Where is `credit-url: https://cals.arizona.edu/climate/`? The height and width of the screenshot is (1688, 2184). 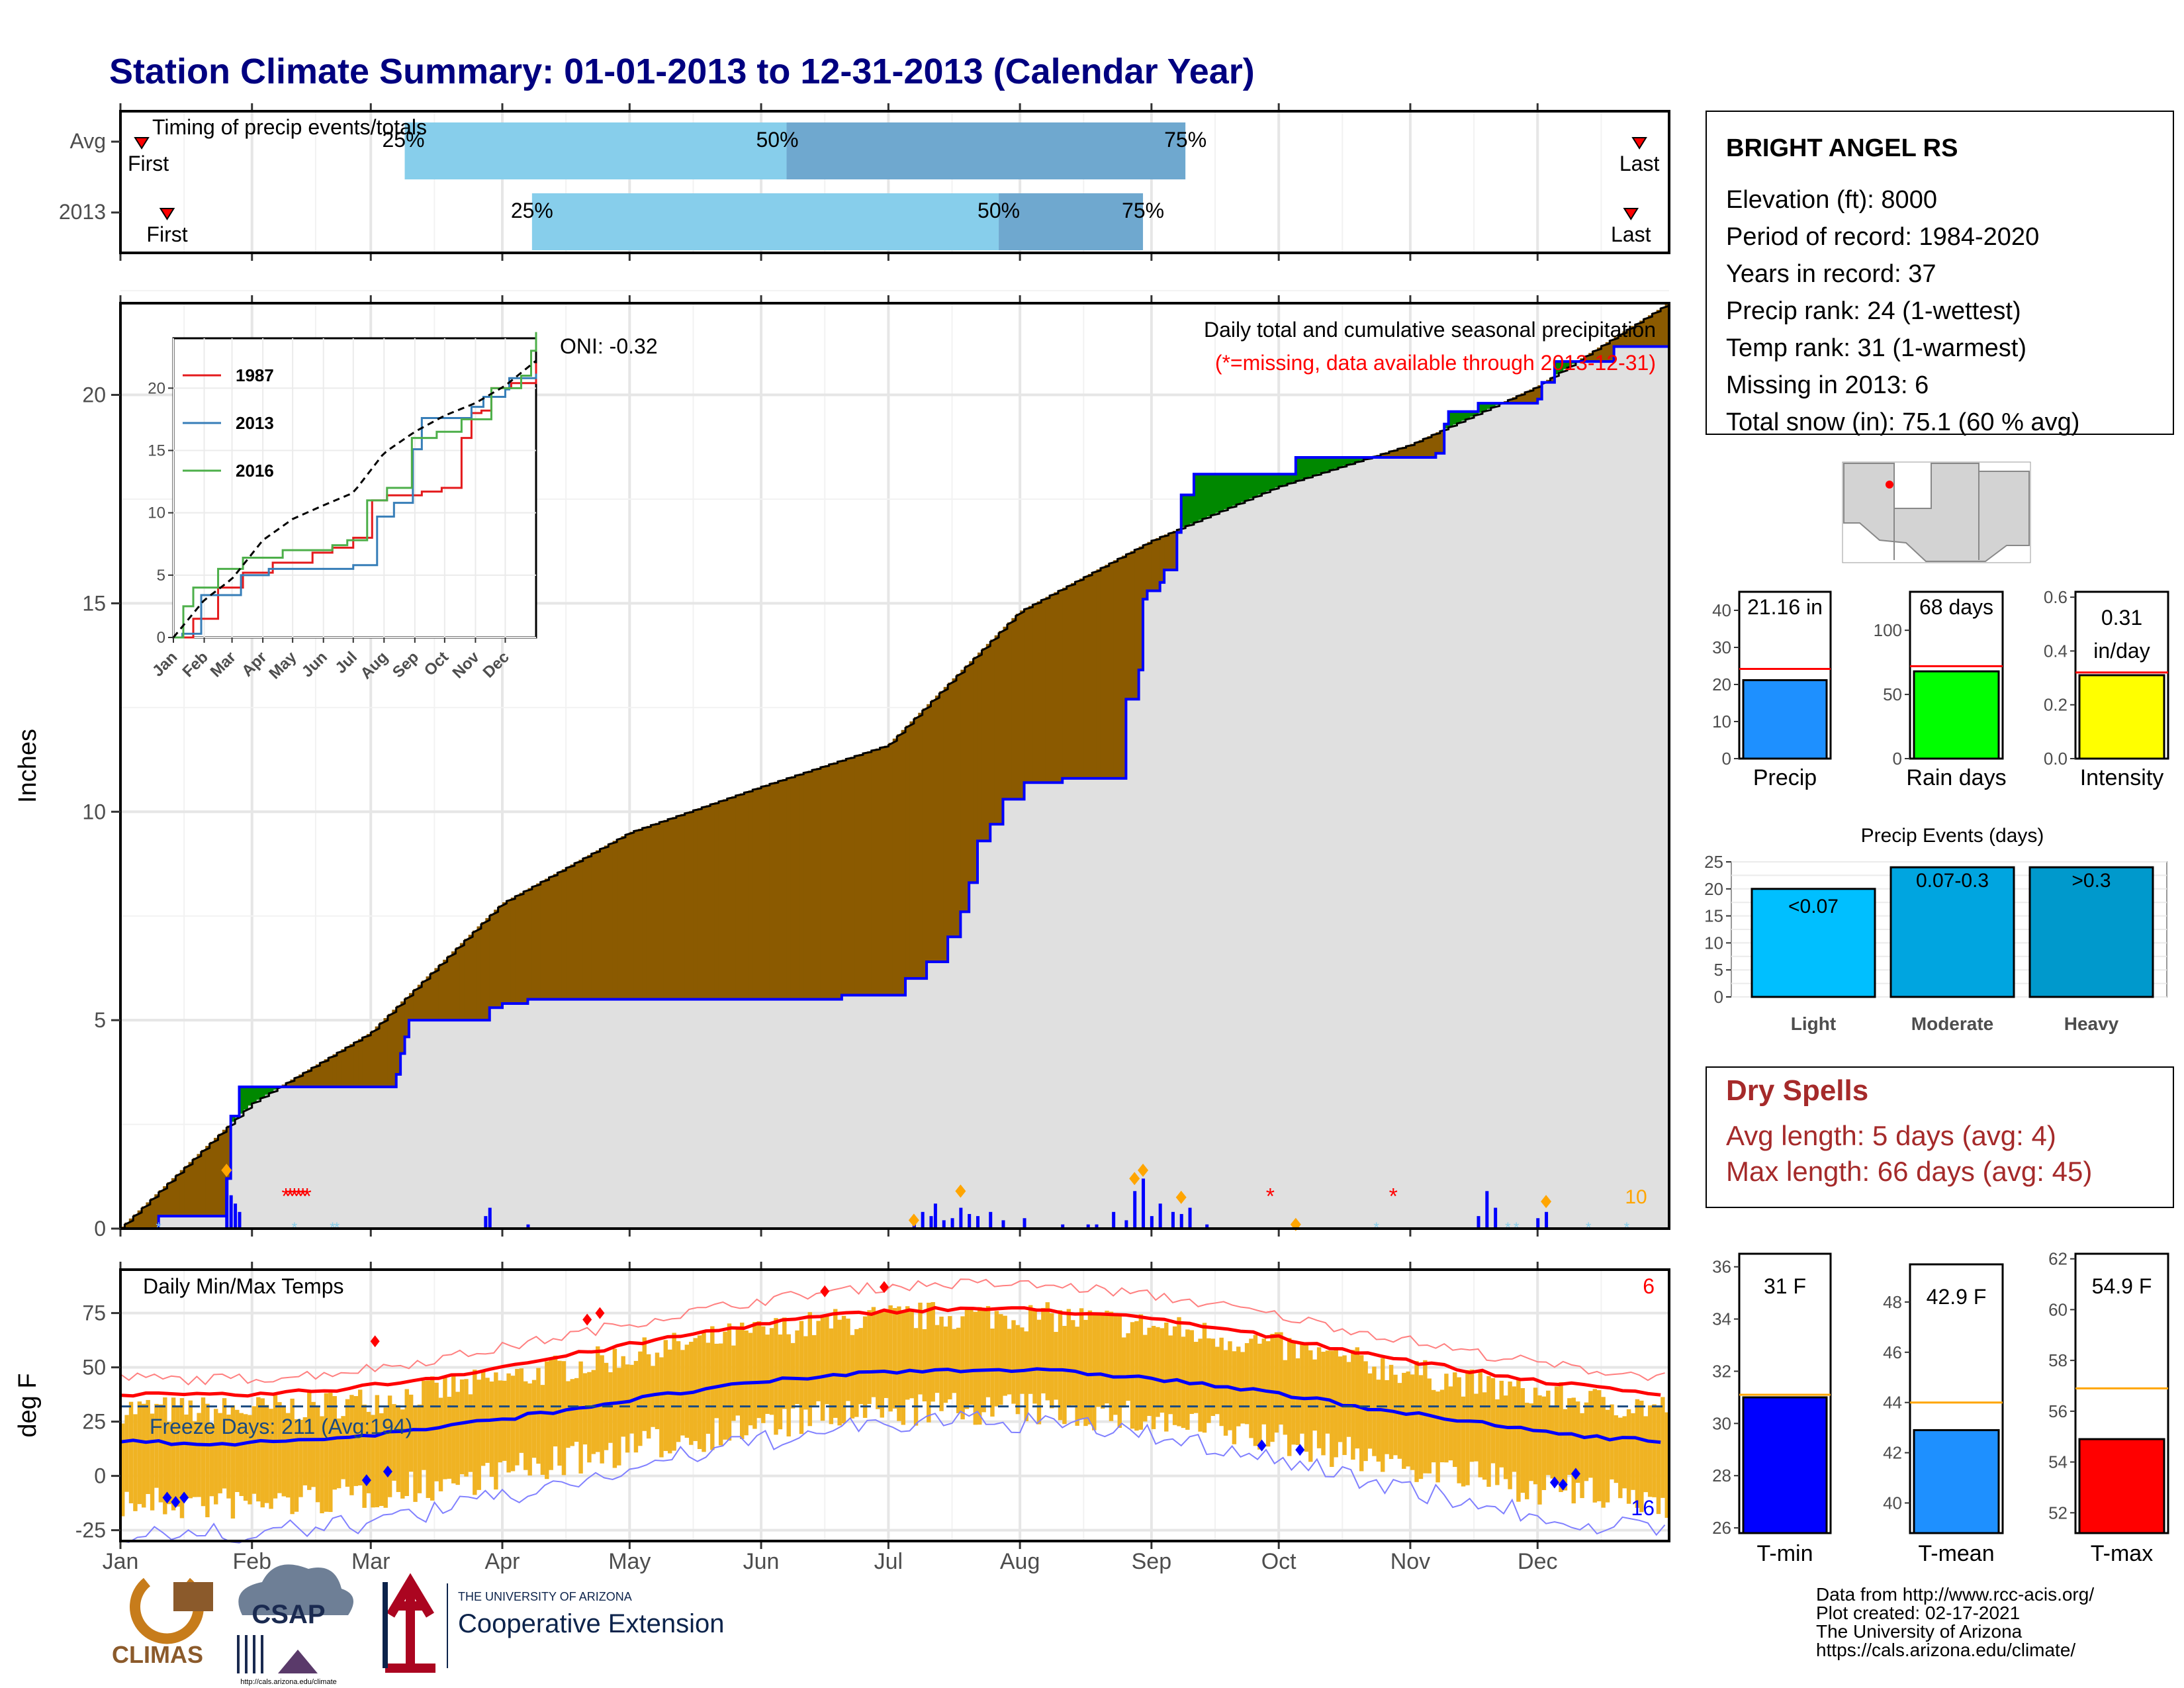 credit-url: https://cals.arizona.edu/climate/ is located at coordinates (1945, 1650).